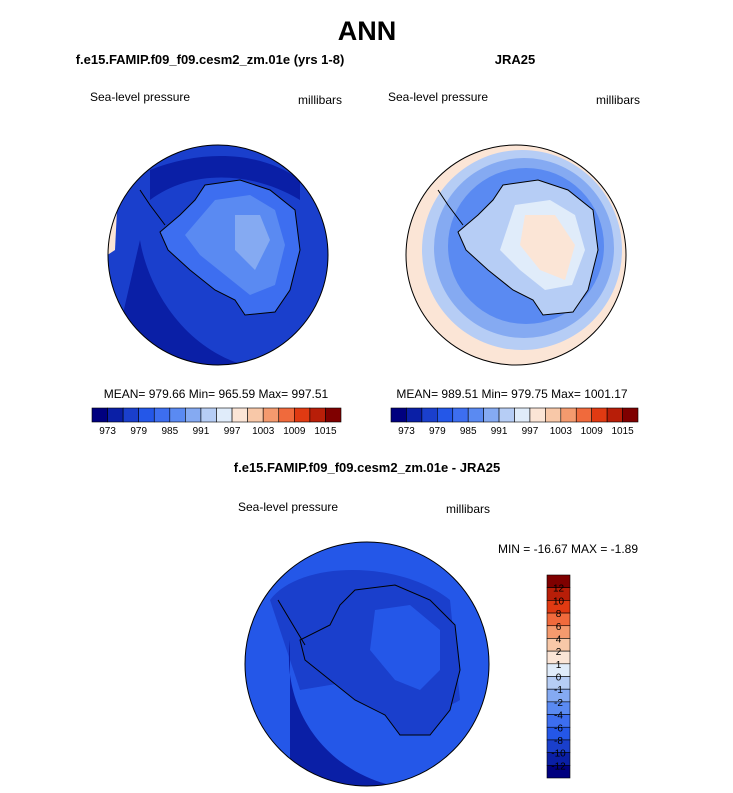 The height and width of the screenshot is (793, 733). Describe the element at coordinates (559, 639) in the screenshot. I see `colorbar-label: 4` at that location.